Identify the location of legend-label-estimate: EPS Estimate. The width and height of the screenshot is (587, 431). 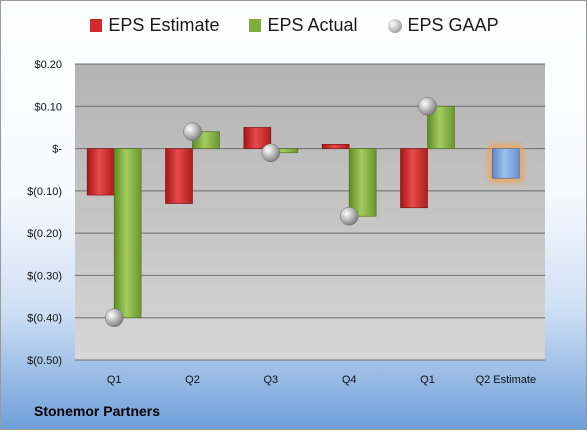
(164, 25).